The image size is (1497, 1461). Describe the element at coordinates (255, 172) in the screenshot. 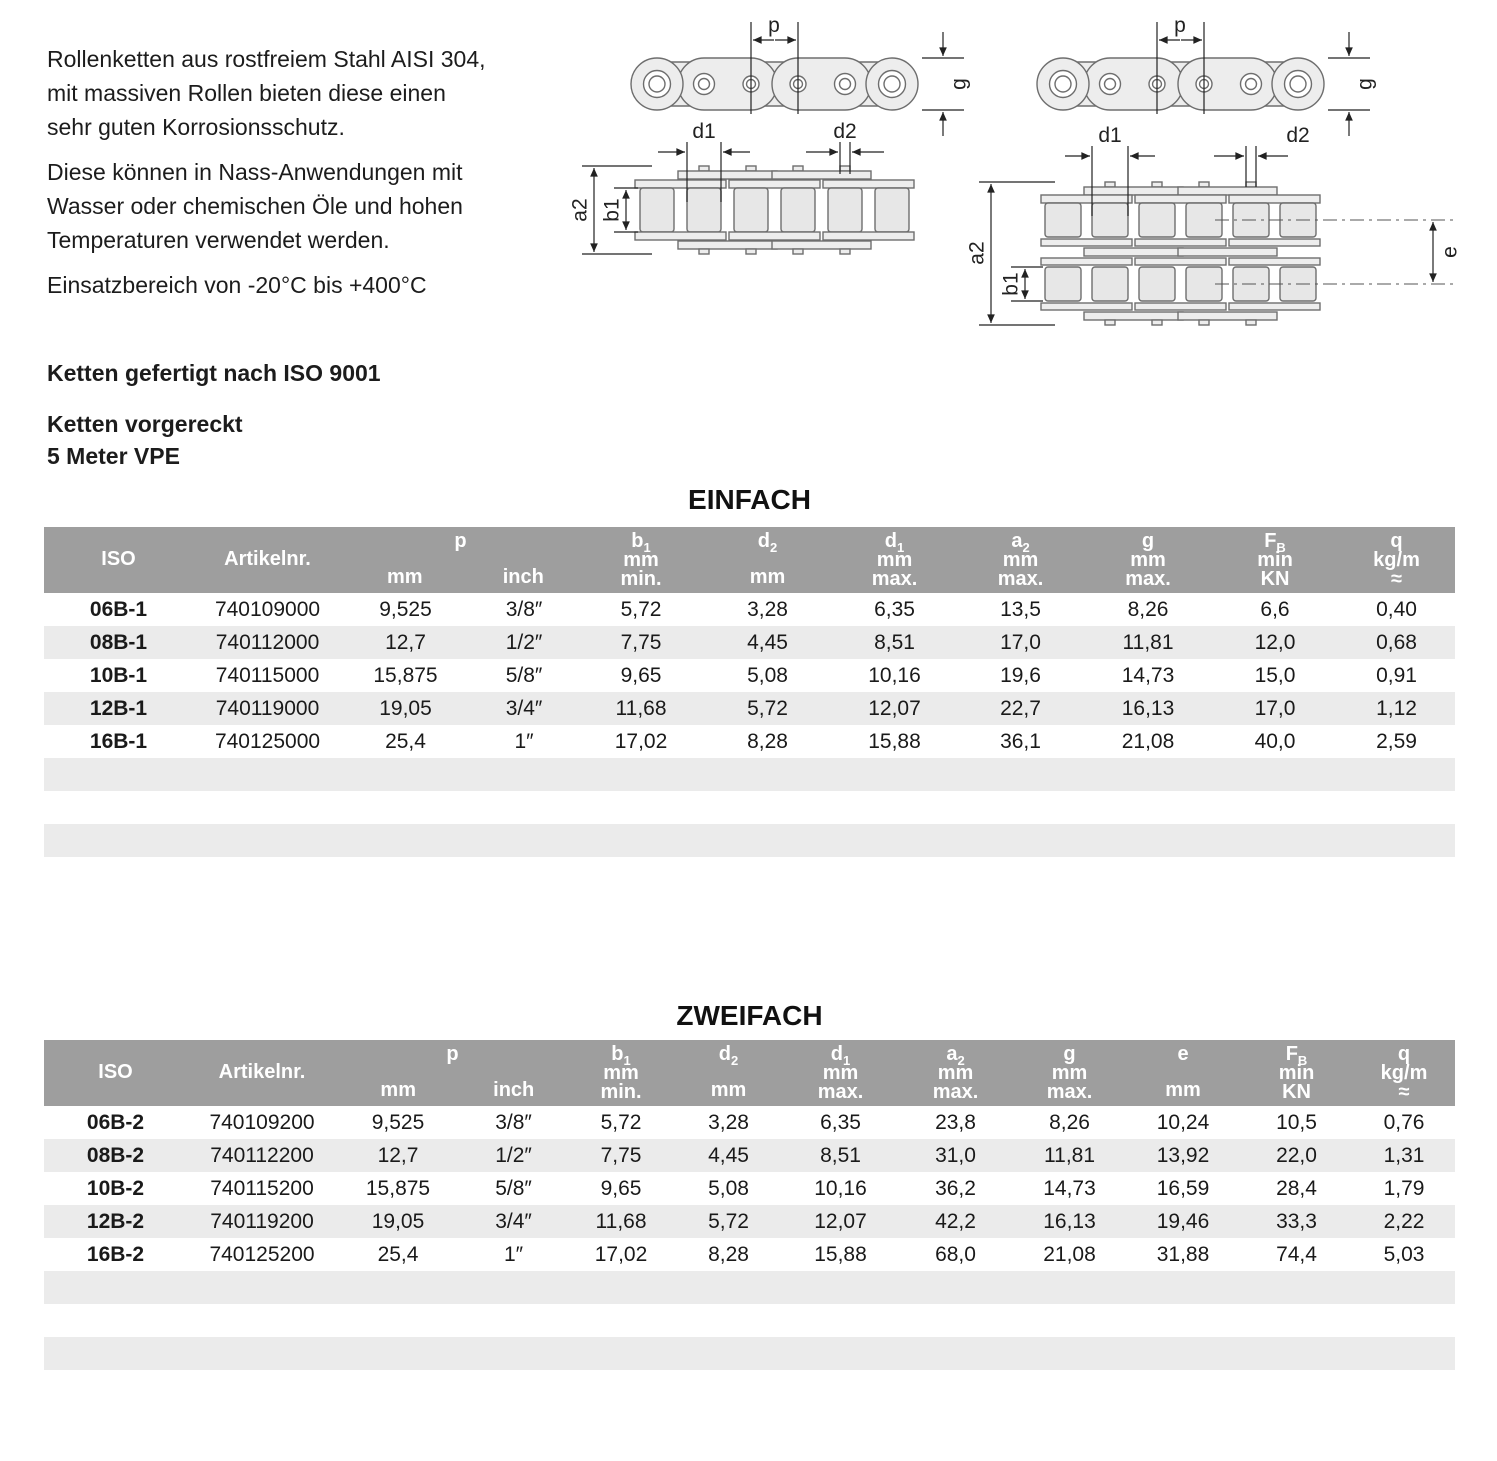

I see `text-line: Diese können in Nass-Anwendungen mit` at that location.